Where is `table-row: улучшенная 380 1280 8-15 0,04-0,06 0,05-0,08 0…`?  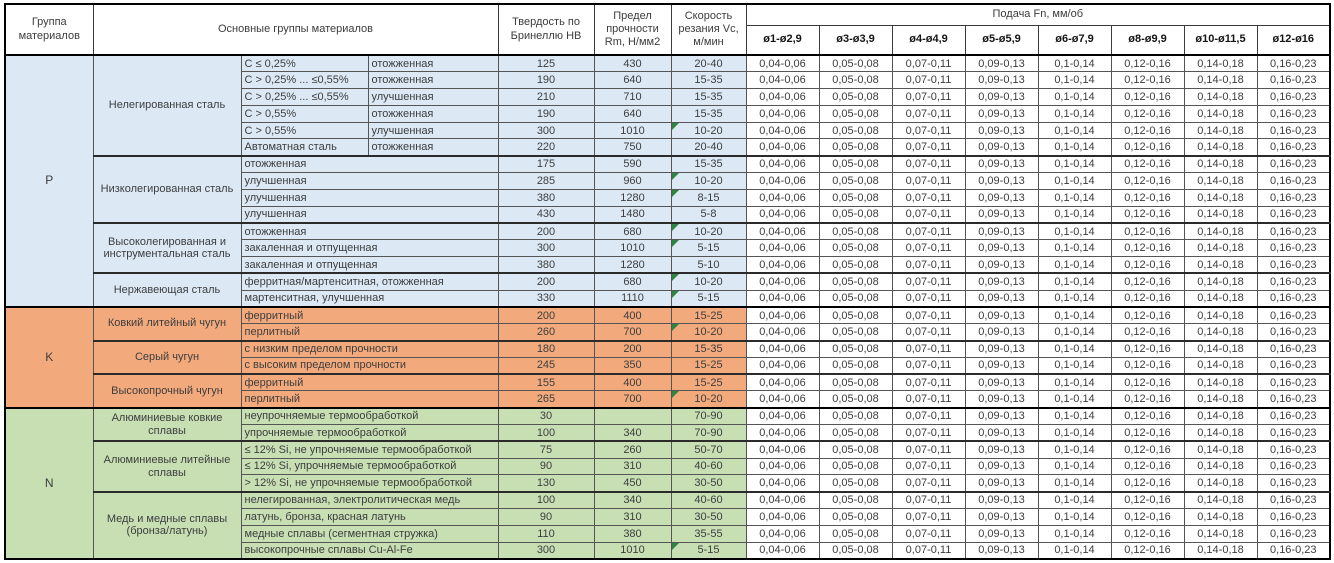
table-row: улучшенная 380 1280 8-15 0,04-0,06 0,05-0,08 0… is located at coordinates (668, 197).